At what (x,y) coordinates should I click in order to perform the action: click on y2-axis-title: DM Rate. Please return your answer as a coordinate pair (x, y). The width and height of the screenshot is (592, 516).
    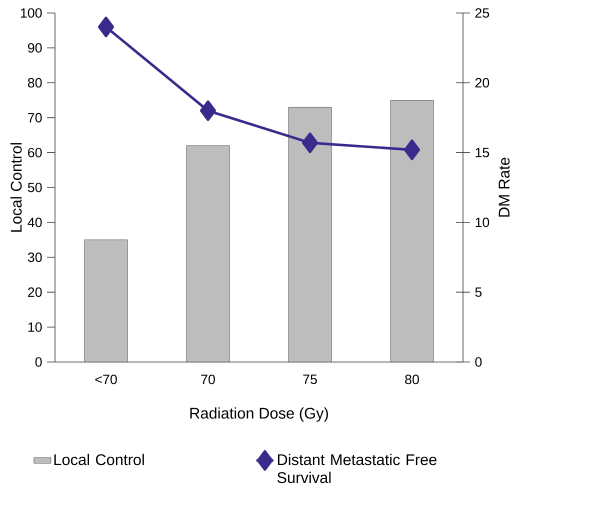
    Looking at the image, I should click on (504, 187).